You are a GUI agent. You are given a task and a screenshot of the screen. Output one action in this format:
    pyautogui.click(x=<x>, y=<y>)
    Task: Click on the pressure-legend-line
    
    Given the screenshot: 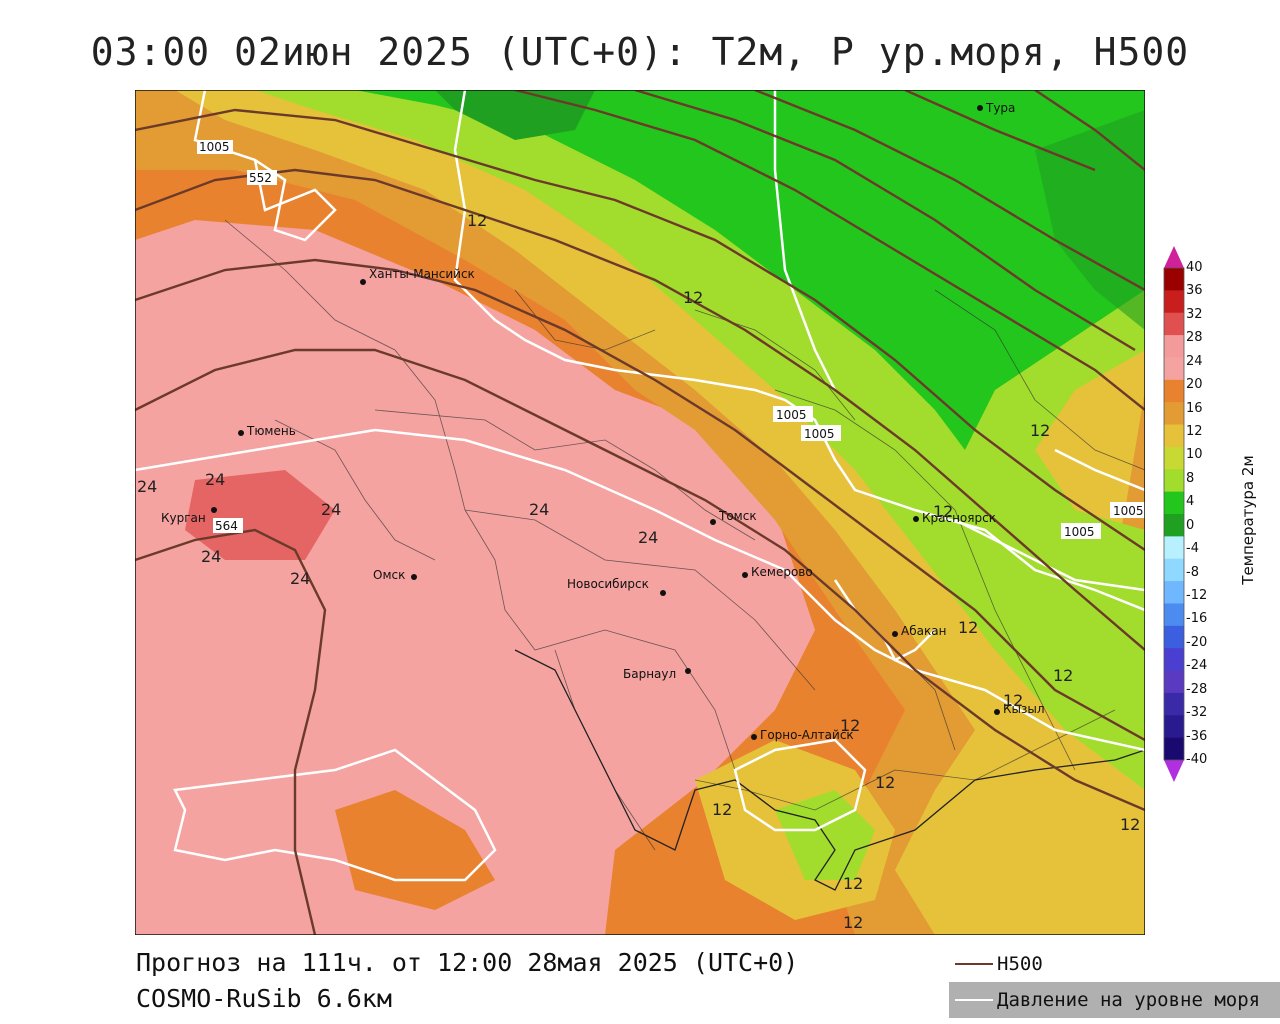 What is the action you would take?
    pyautogui.click(x=974, y=1000)
    